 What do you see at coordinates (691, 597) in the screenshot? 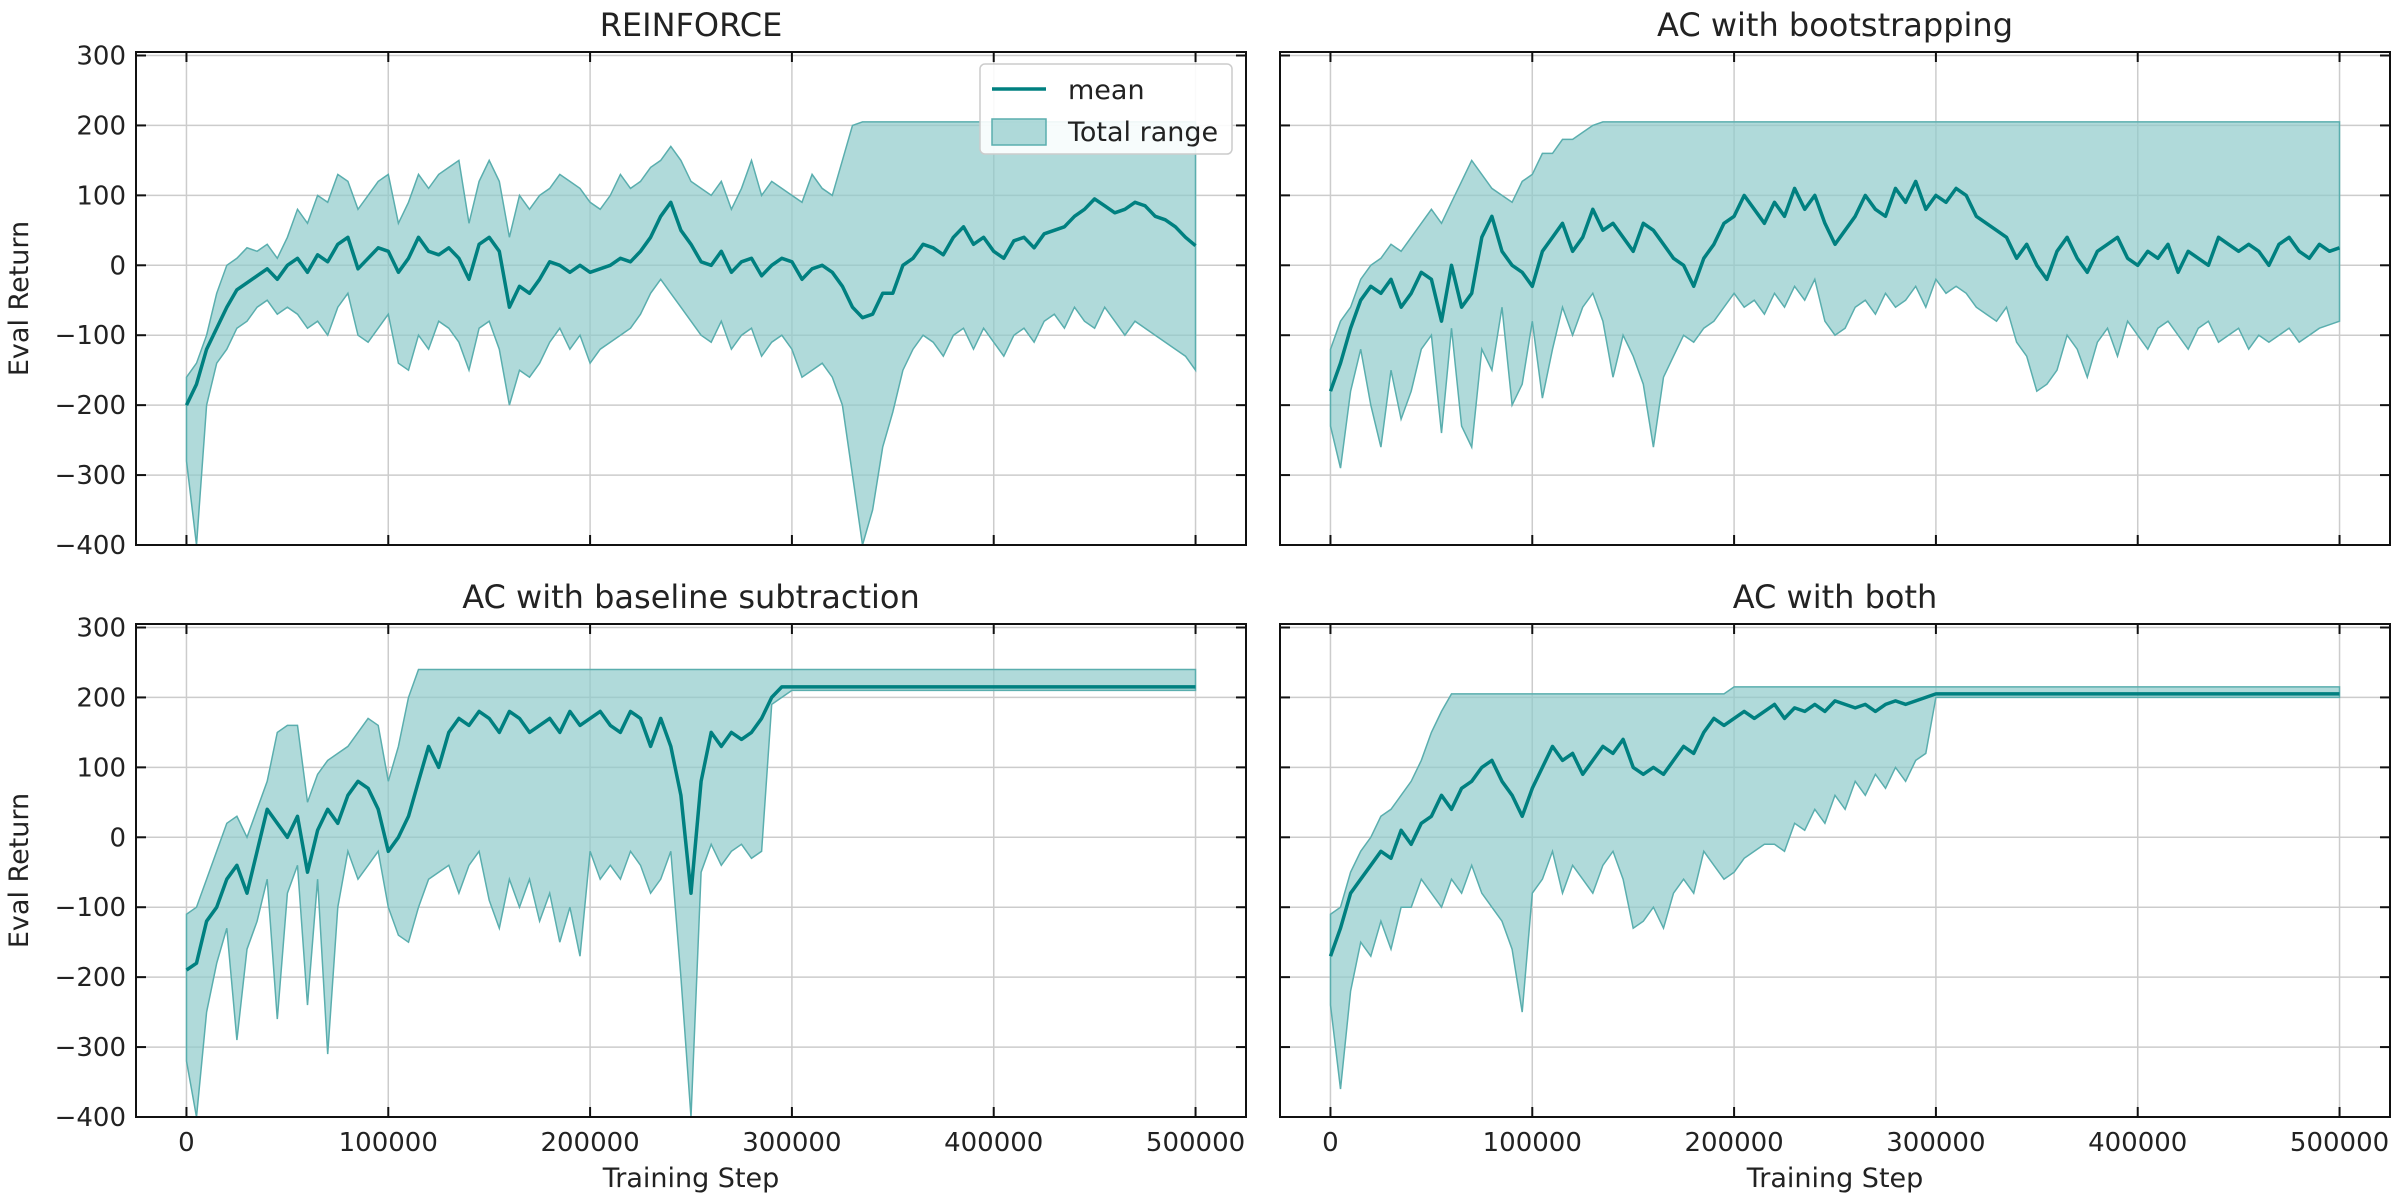
I see `panel-title: AC with baseline subtraction` at bounding box center [691, 597].